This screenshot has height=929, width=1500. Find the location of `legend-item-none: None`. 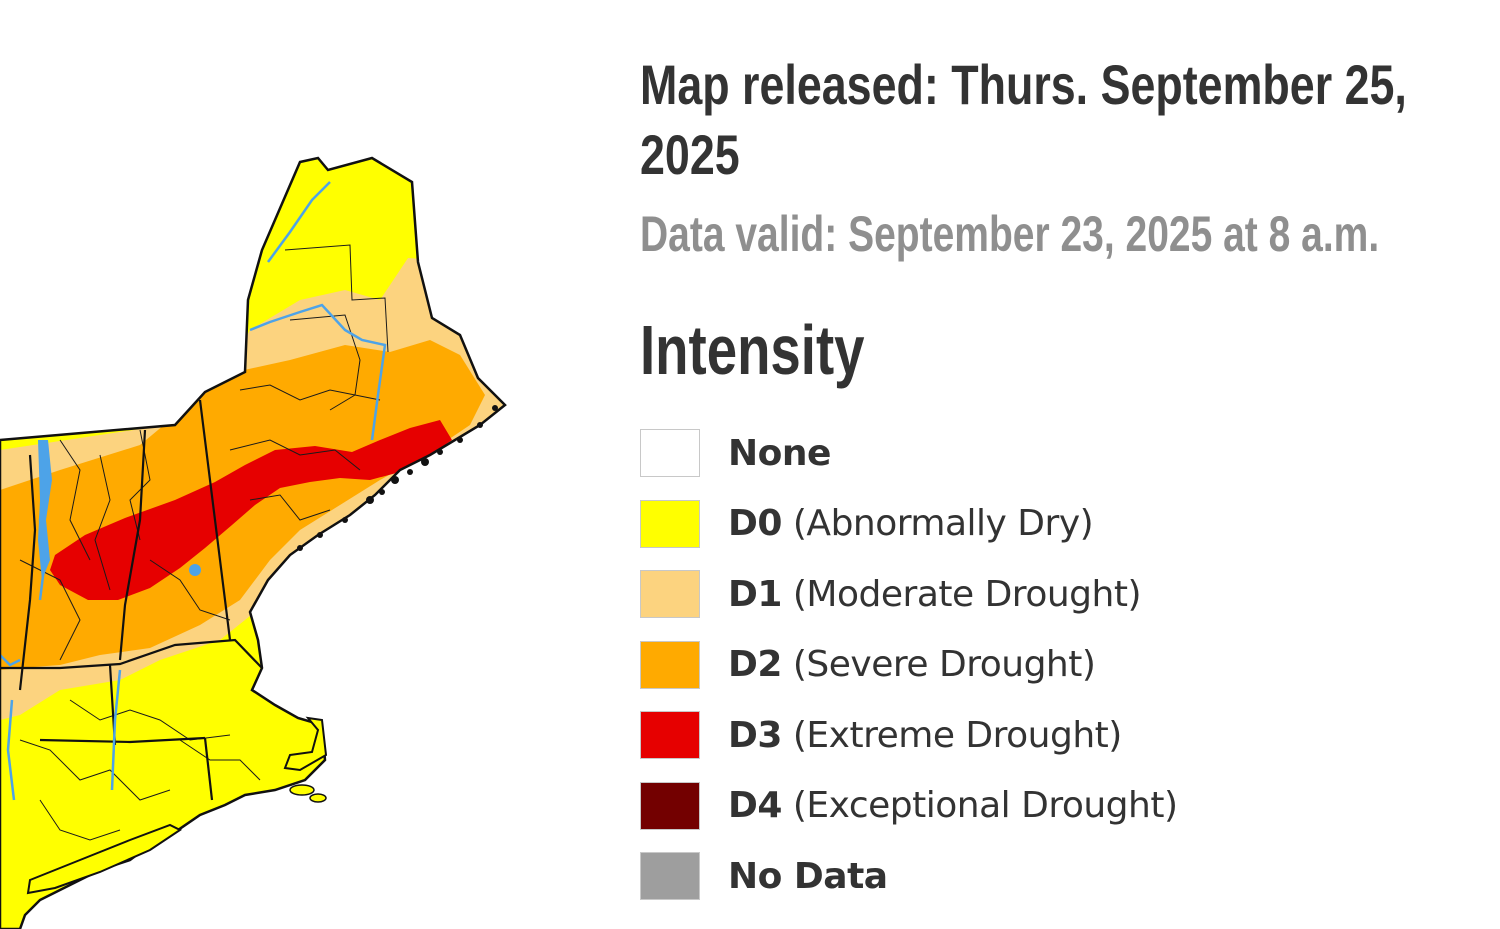

legend-item-none: None is located at coordinates (1065, 453).